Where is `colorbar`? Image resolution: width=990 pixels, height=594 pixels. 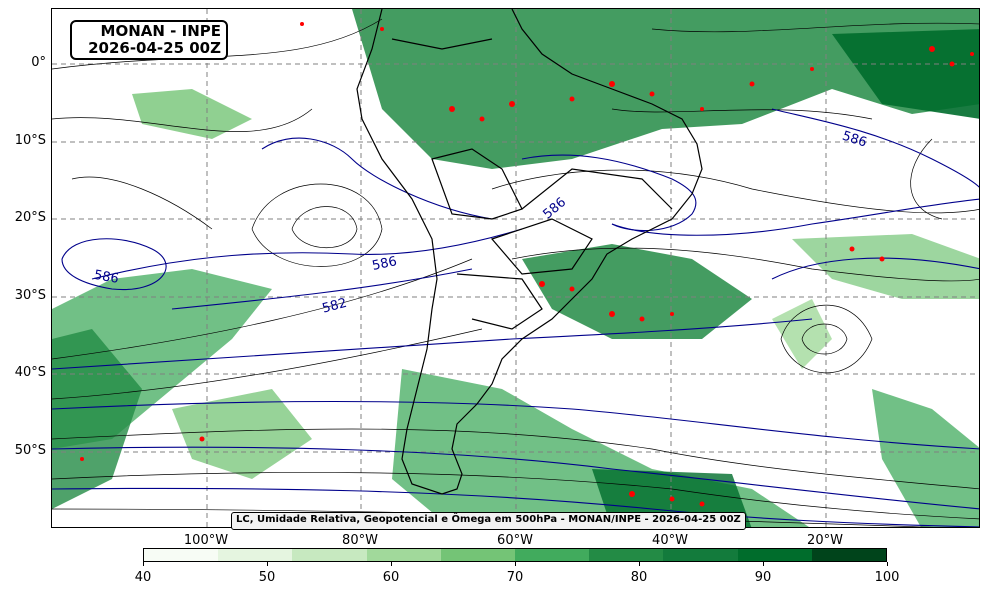
colorbar is located at coordinates (515, 555).